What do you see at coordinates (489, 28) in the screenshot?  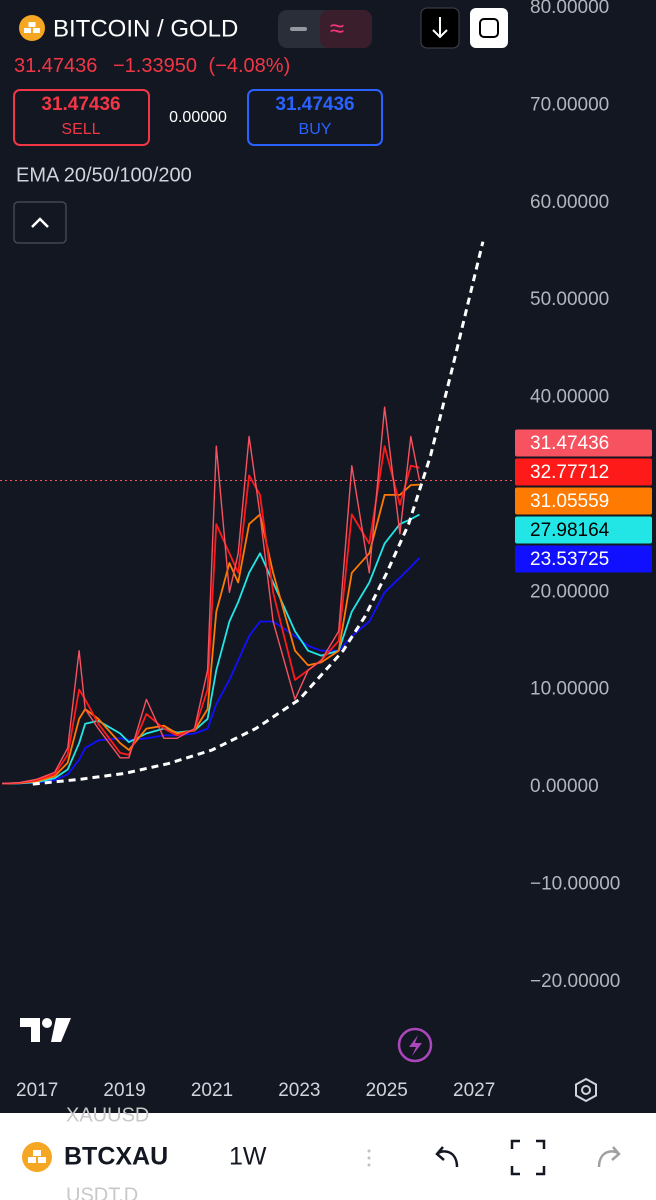 I see `fullscreen-button` at bounding box center [489, 28].